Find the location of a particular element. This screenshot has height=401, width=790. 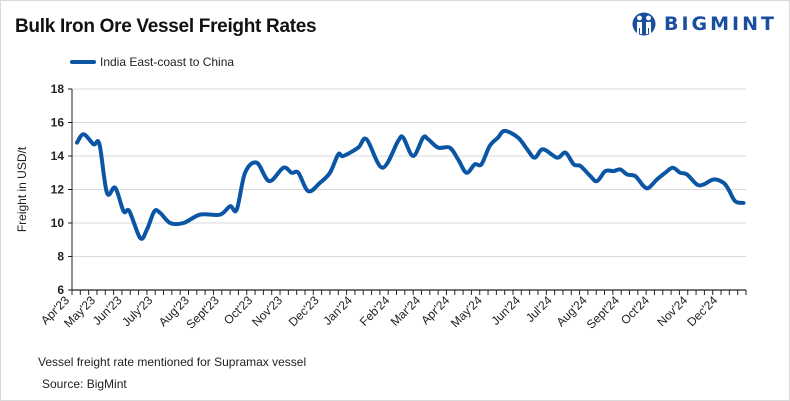

x-tick-label: Jan'24 is located at coordinates (337, 310).